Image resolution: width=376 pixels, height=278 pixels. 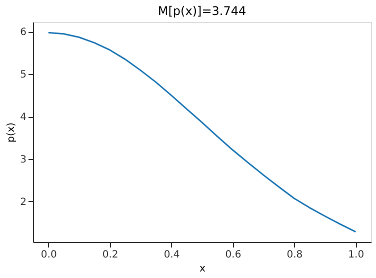 I want to click on chart-title: M[p(x)]=3.744, so click(x=202, y=11).